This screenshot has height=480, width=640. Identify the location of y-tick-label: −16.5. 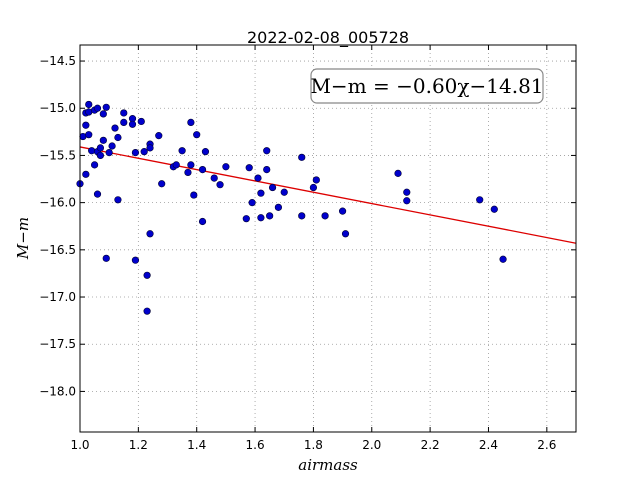
(57, 250).